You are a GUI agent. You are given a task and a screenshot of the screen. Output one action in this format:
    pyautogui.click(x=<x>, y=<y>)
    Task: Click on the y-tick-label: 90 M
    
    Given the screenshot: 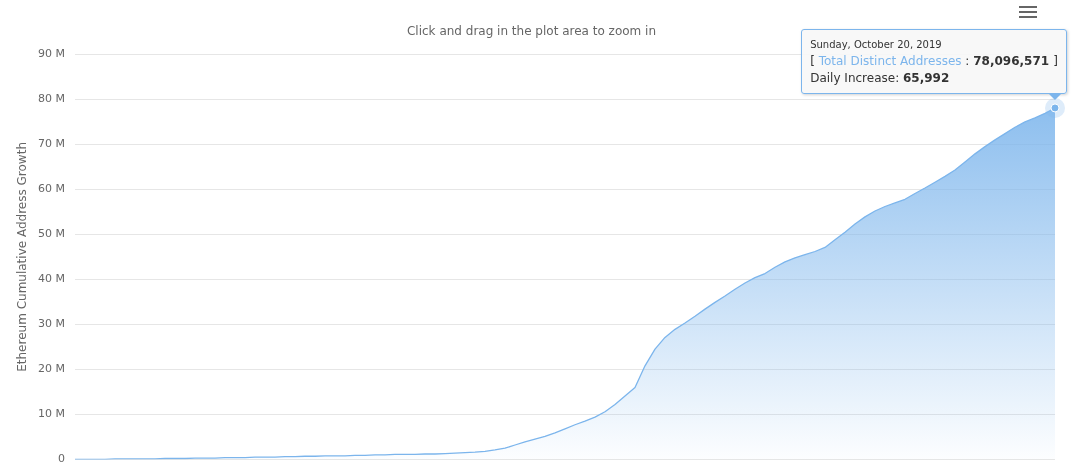 What is the action you would take?
    pyautogui.click(x=51, y=54)
    